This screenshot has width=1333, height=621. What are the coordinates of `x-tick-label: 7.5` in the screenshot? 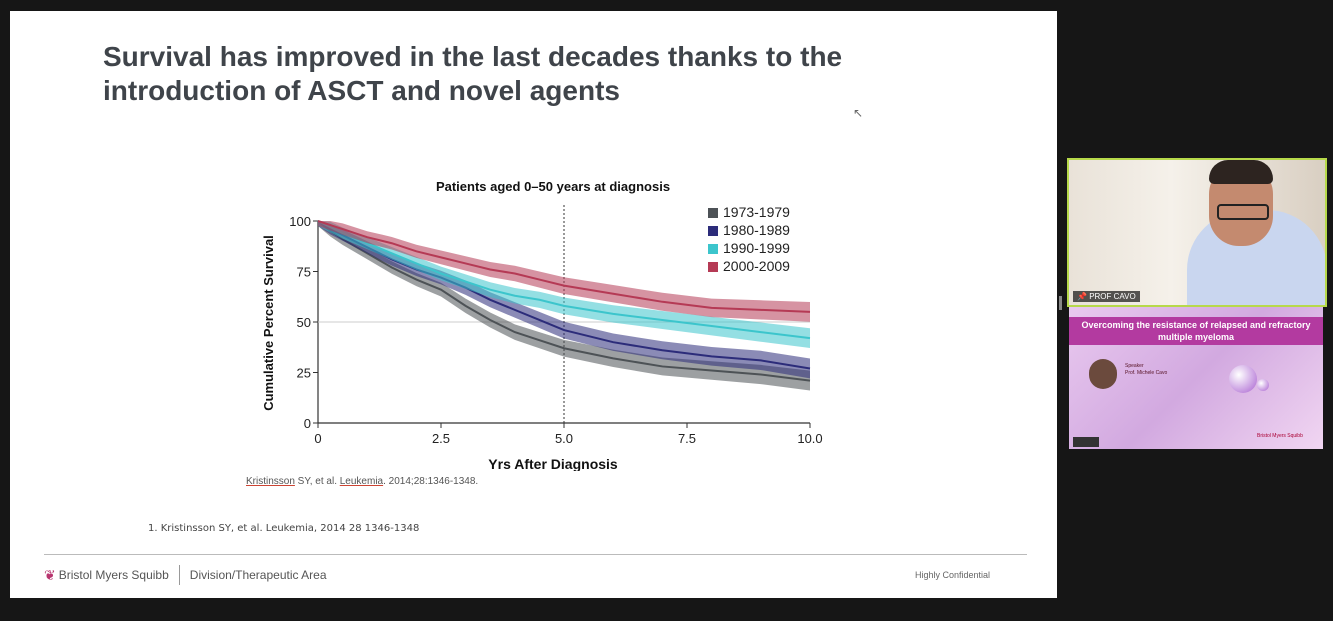 It's located at (687, 438).